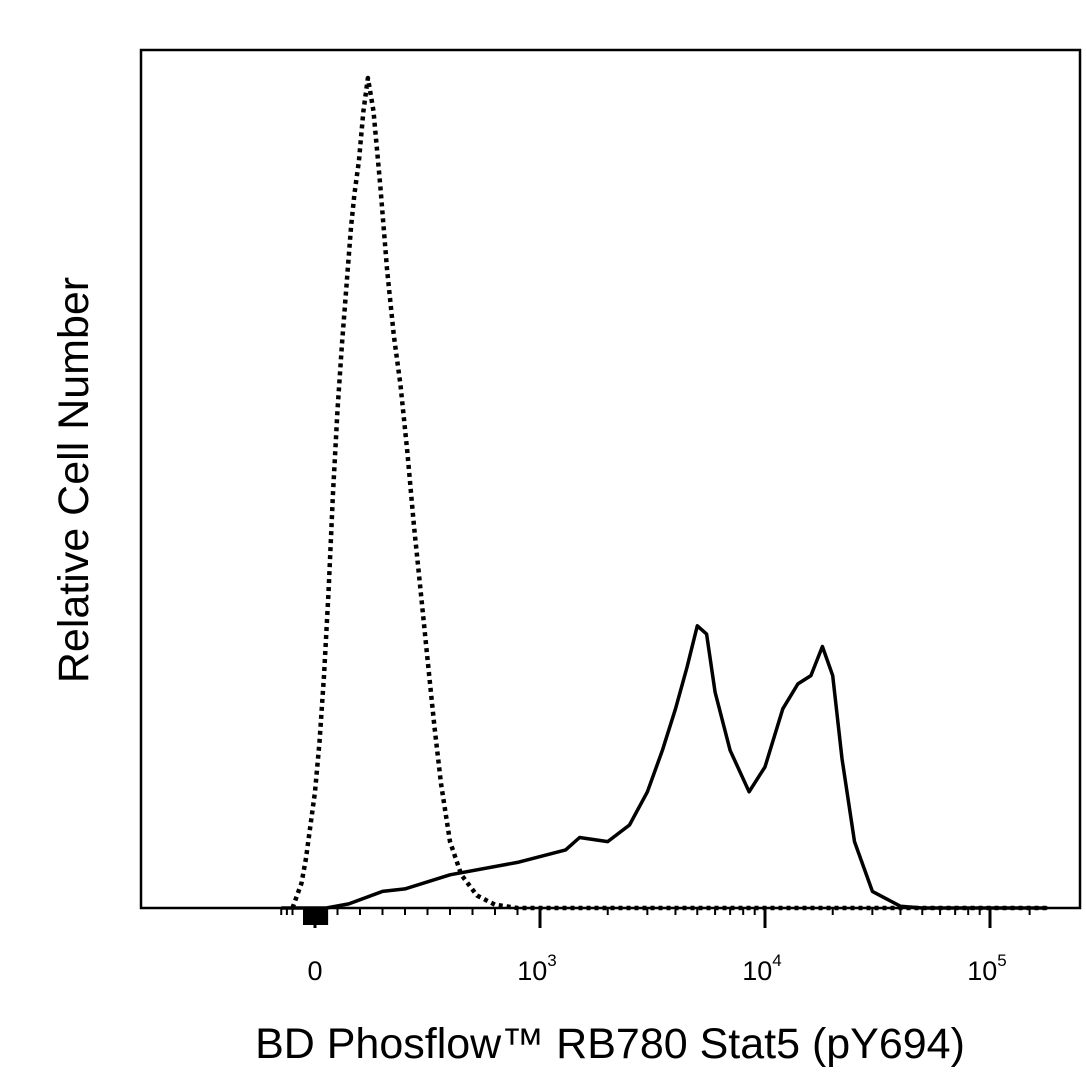 Image resolution: width=1086 pixels, height=1086 pixels. I want to click on x-tick-labels: 0 10³ 10⁴ 10⁵, so click(656, 968).